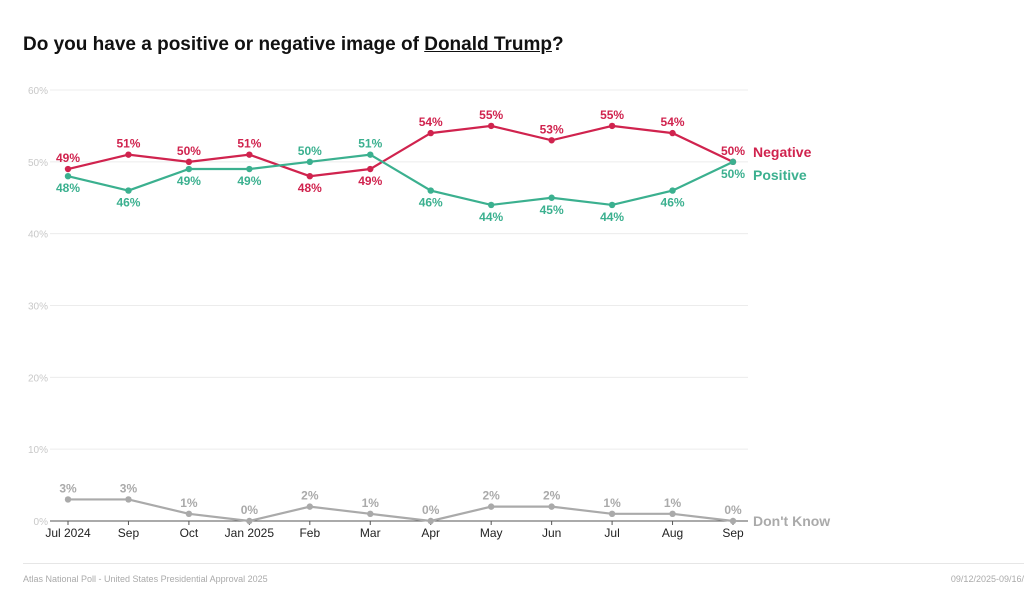 The width and height of the screenshot is (1024, 590). What do you see at coordinates (782, 152) in the screenshot?
I see `legend-negative: Negative` at bounding box center [782, 152].